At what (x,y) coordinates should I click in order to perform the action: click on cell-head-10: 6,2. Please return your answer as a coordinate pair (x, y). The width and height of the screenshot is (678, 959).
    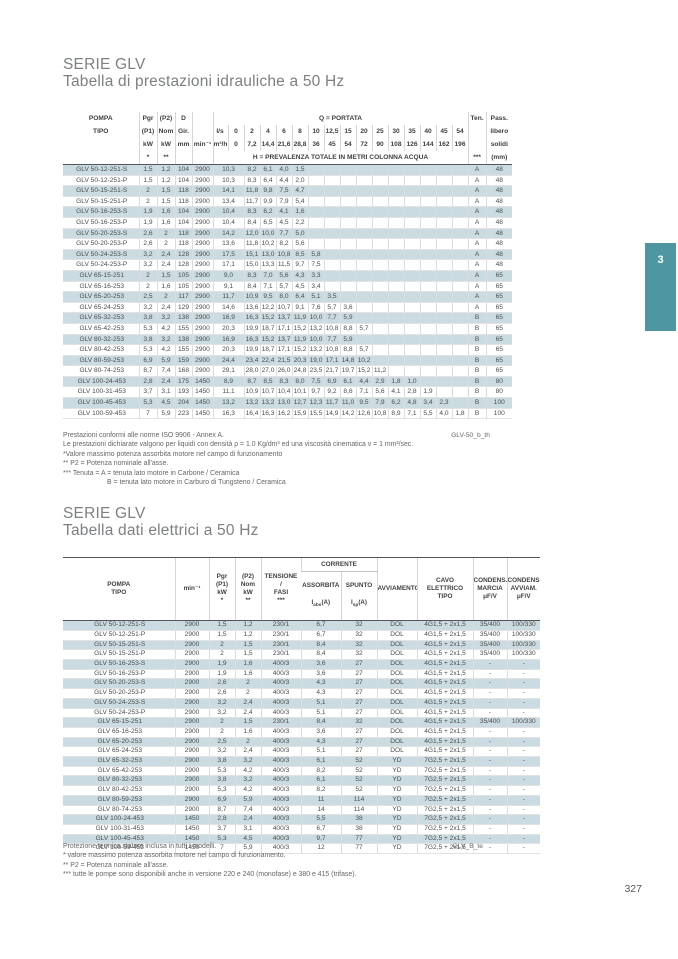
    Looking at the image, I should click on (395, 403).